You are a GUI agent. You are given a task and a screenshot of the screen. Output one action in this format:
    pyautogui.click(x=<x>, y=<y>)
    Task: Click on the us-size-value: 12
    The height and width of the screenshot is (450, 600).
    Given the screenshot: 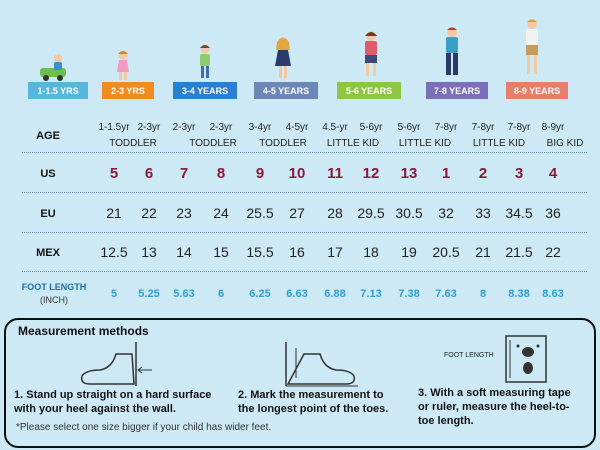 What is the action you would take?
    pyautogui.click(x=371, y=173)
    